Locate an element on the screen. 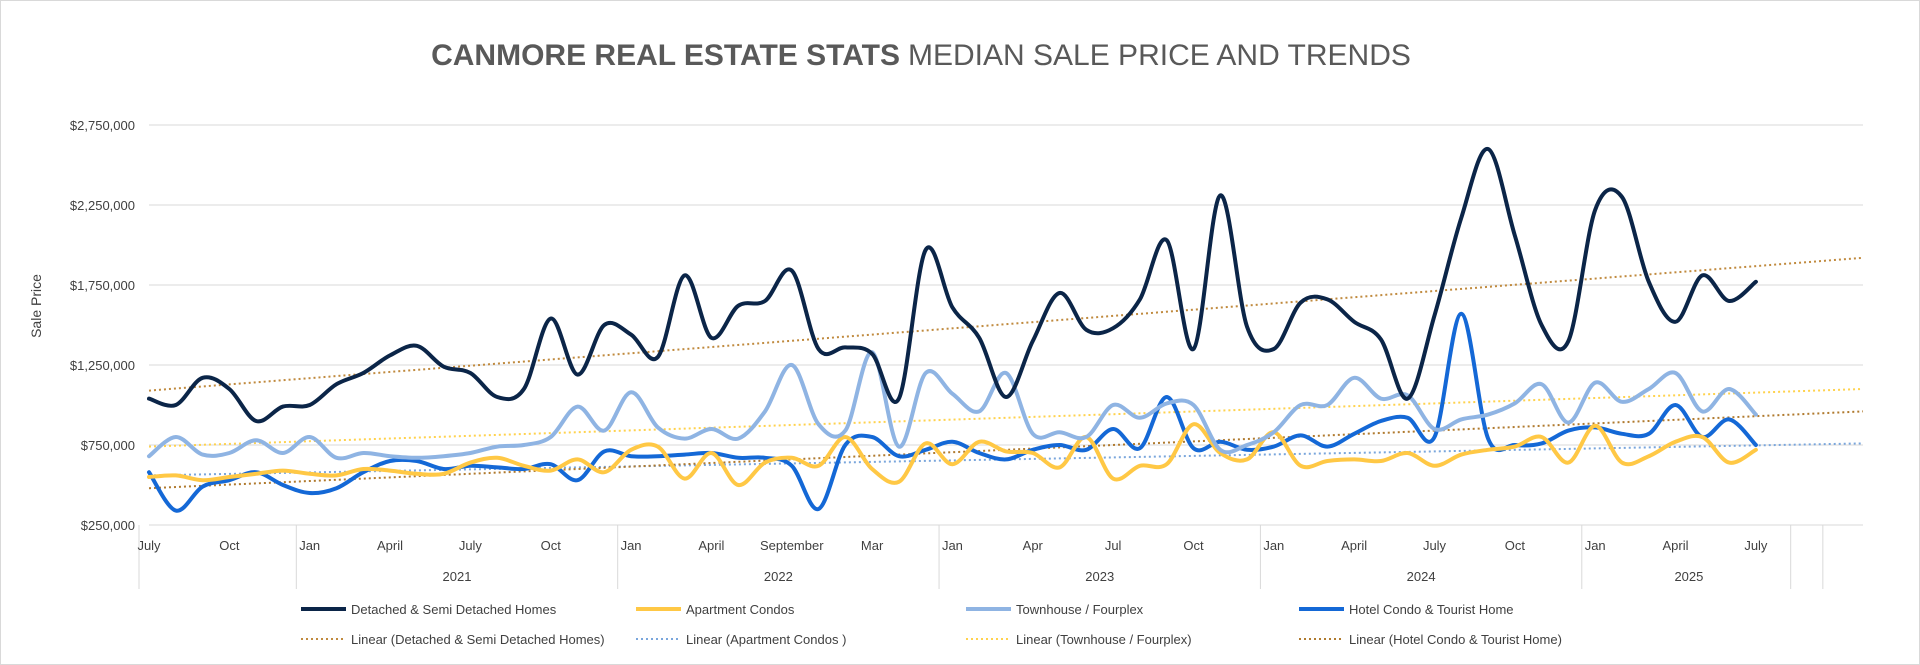 The width and height of the screenshot is (1920, 665). y-tick-label: $2,750,000 is located at coordinates (102, 125).